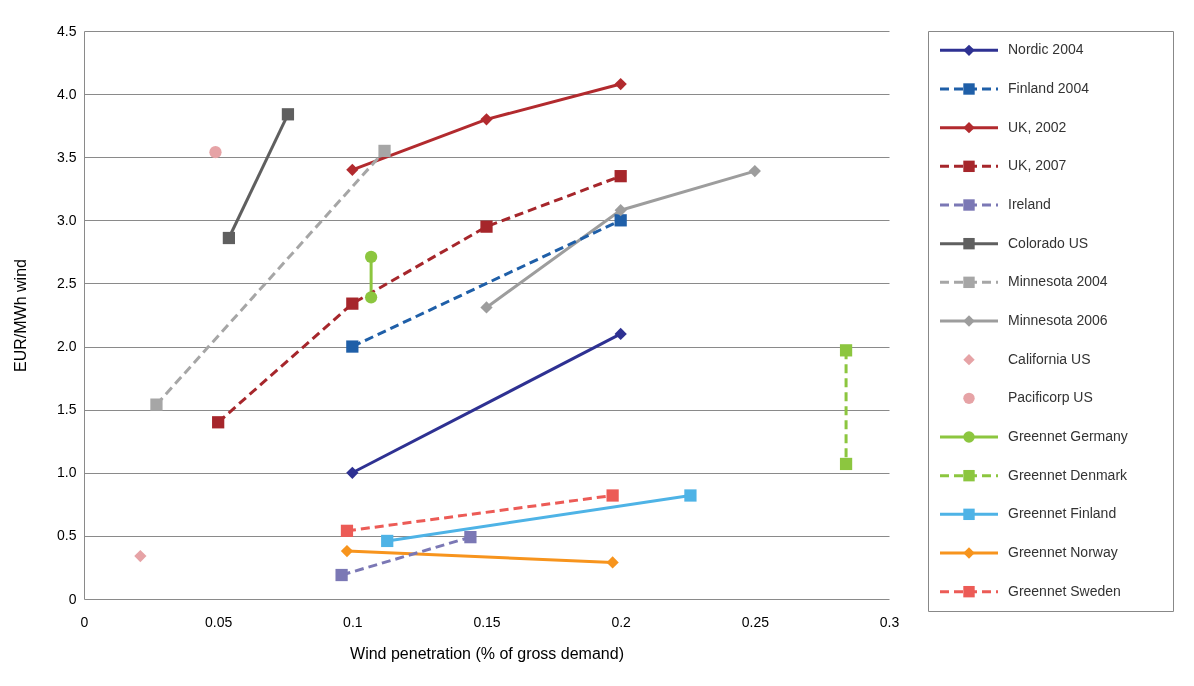  I want to click on y-axis-title: EUR/MWh wind, so click(21, 315).